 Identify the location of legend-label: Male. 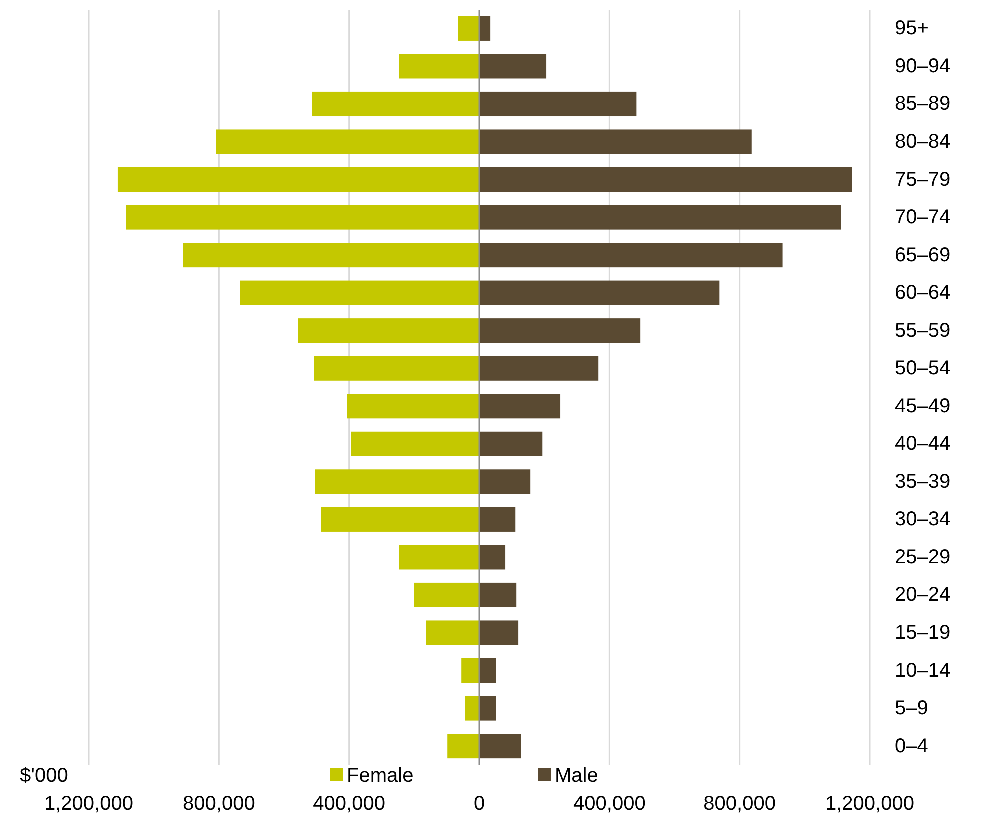
(576, 776).